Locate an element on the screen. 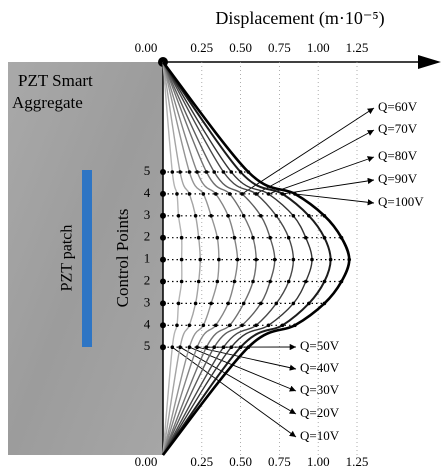  legend-label: Q=20V is located at coordinates (320, 412).